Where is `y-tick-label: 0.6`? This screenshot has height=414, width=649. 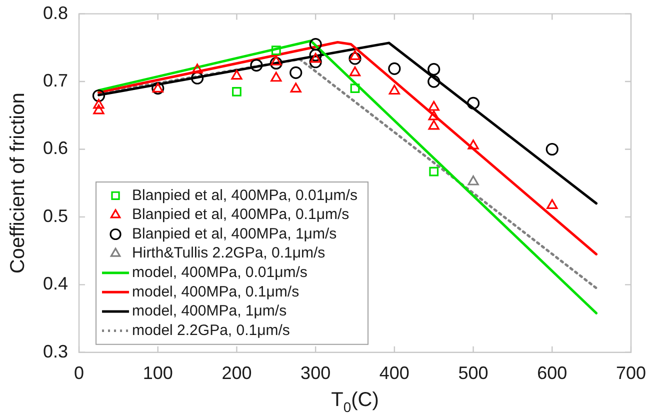 y-tick-label: 0.6 is located at coordinates (55, 148).